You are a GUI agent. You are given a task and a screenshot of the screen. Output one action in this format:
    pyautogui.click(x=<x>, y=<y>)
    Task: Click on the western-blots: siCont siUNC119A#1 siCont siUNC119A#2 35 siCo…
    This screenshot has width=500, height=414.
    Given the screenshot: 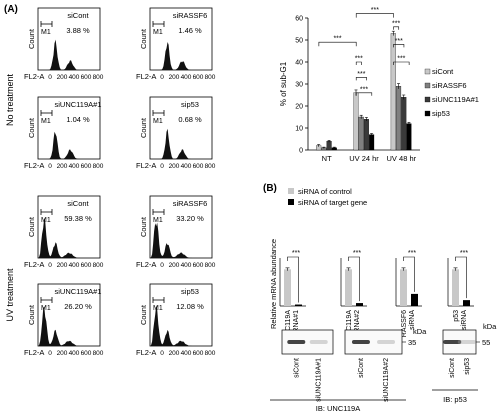 What is the action you would take?
    pyautogui.click(x=383, y=367)
    